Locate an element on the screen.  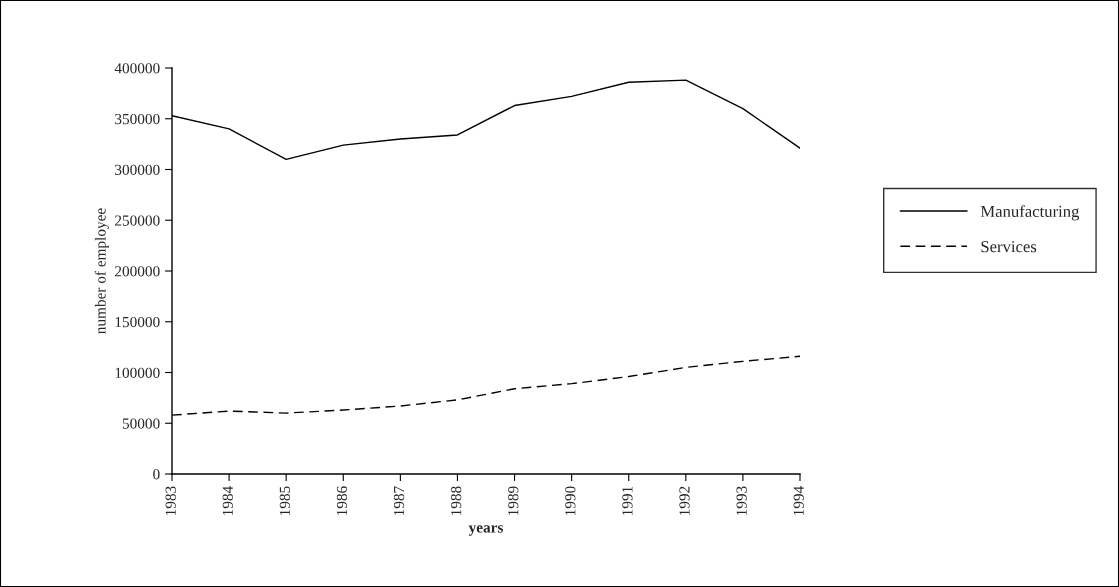
x-tick-label: 1991 is located at coordinates (627, 501).